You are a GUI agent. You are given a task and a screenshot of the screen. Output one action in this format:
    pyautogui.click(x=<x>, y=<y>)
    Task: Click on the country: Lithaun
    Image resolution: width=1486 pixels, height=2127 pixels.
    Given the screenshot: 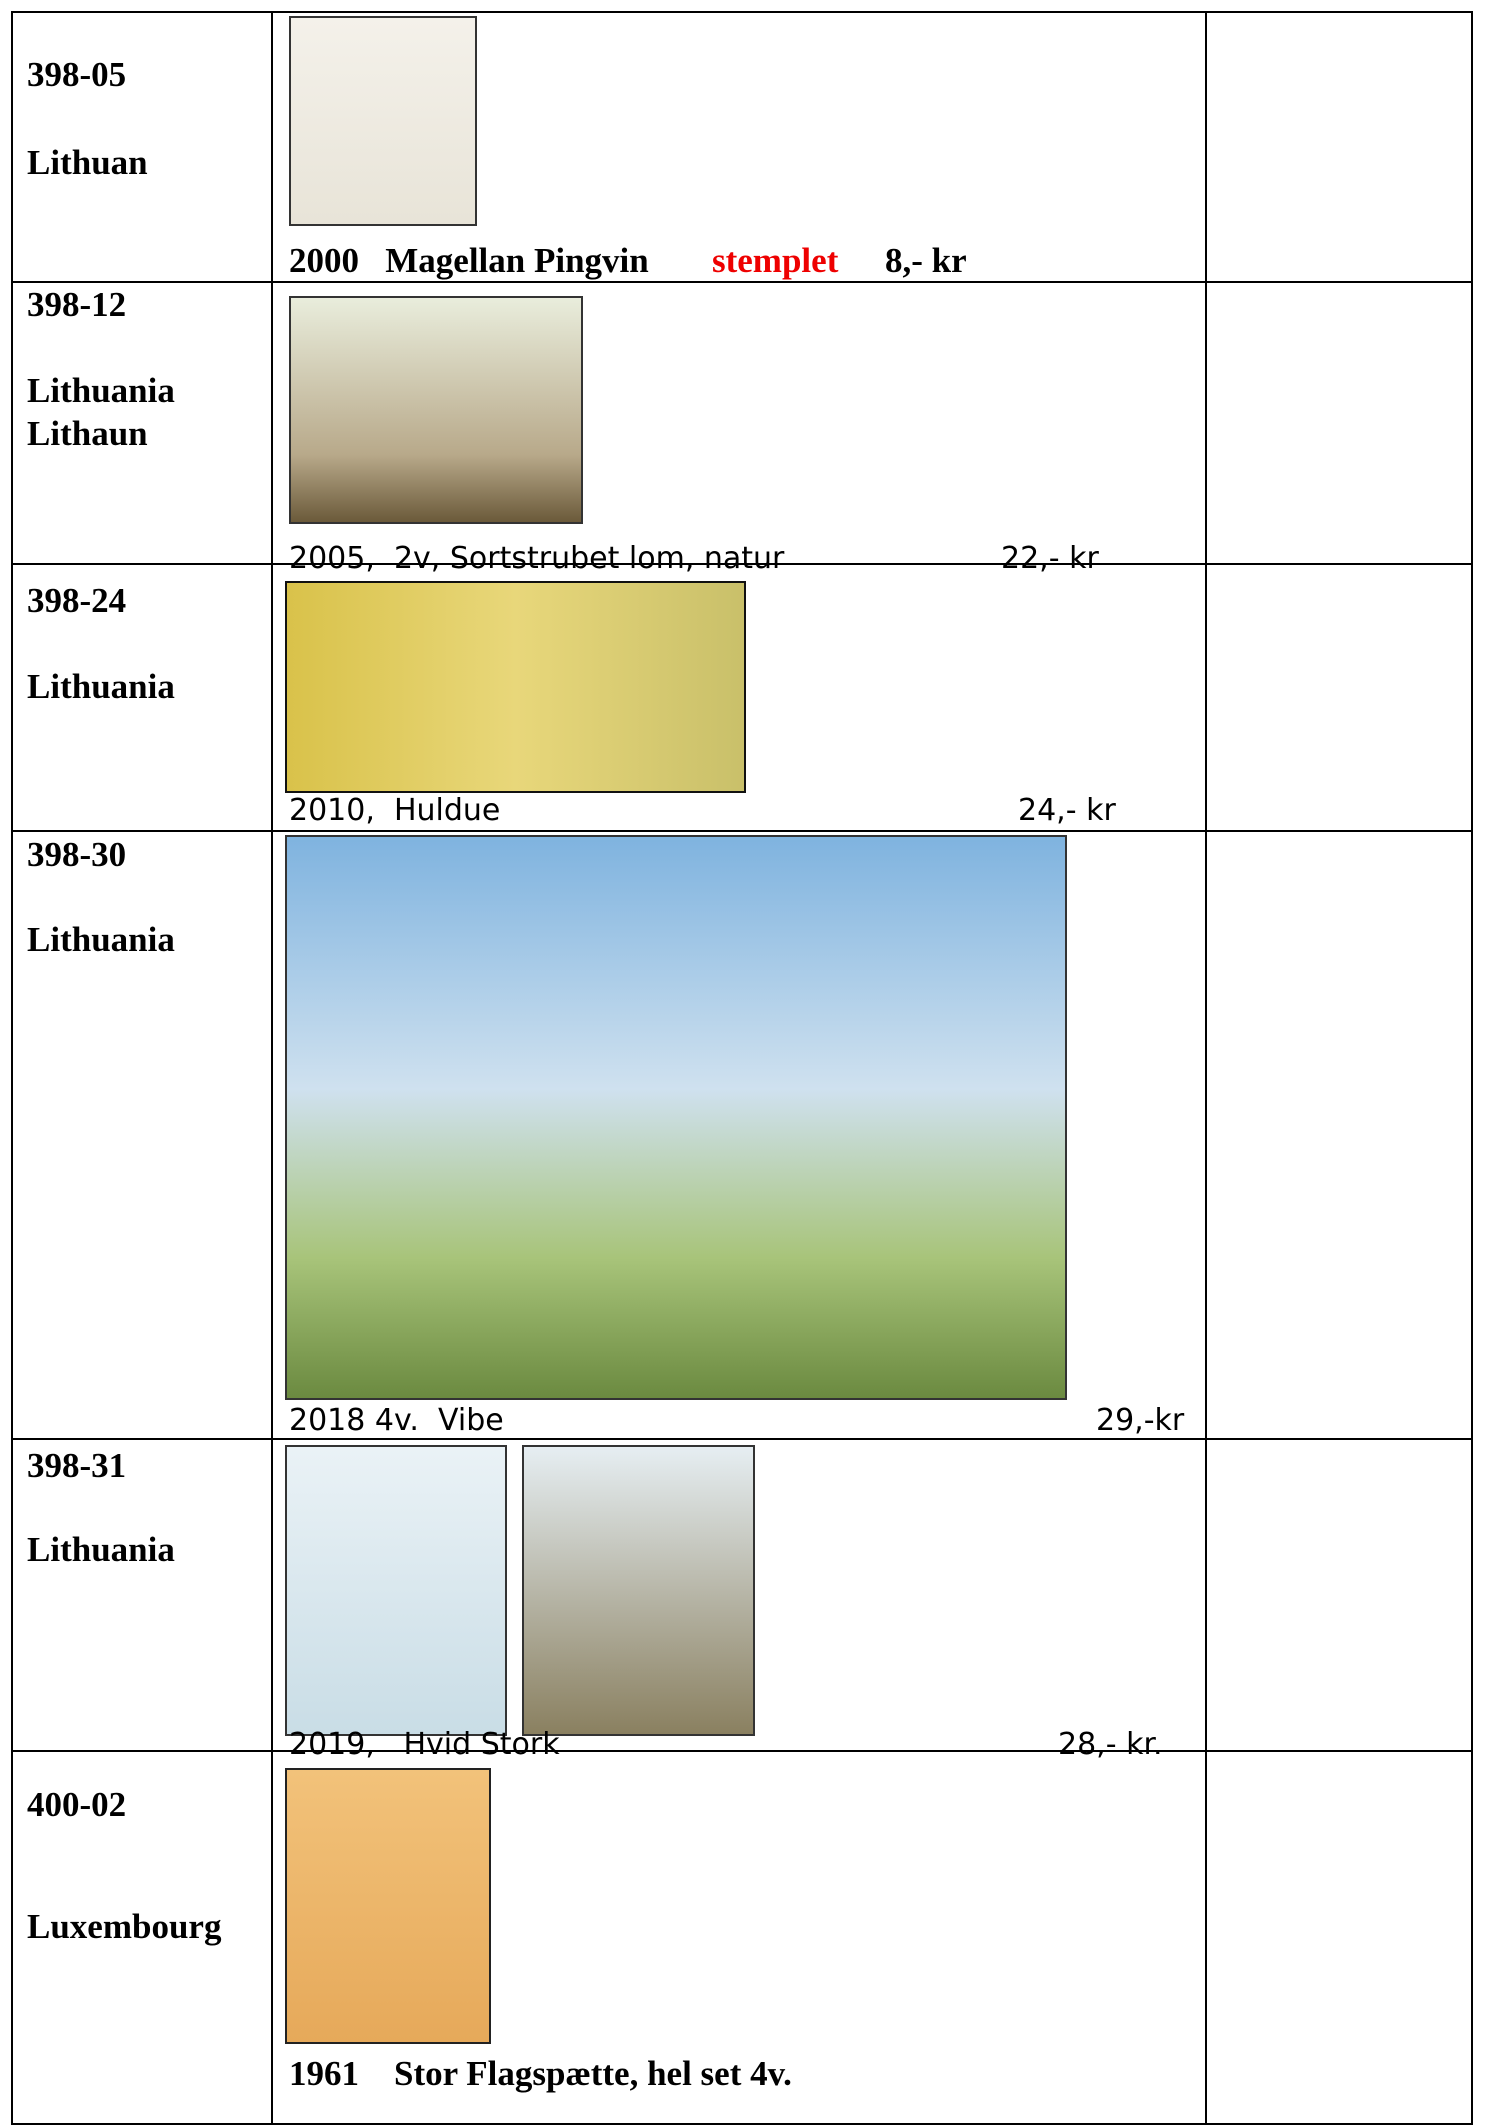 What is the action you would take?
    pyautogui.click(x=87, y=433)
    